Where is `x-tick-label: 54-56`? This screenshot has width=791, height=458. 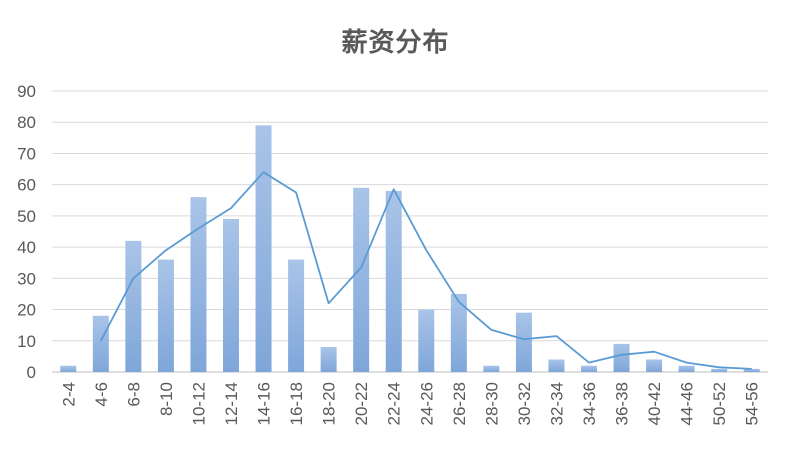 x-tick-label: 54-56 is located at coordinates (752, 403).